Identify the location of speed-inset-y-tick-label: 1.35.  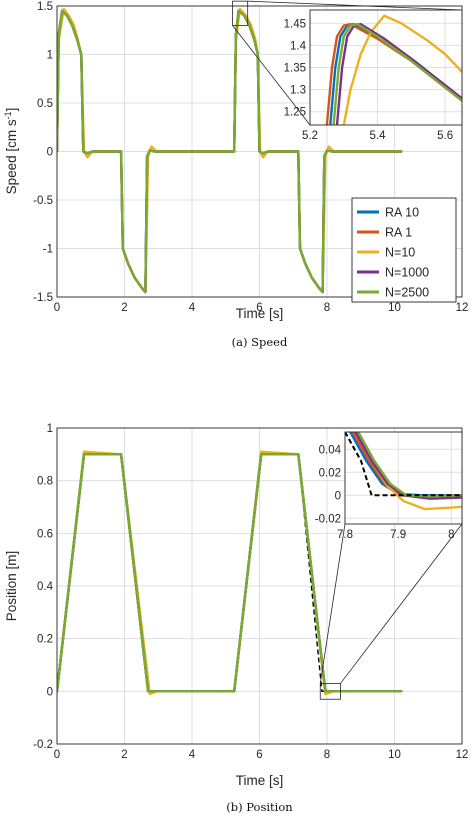
(295, 69).